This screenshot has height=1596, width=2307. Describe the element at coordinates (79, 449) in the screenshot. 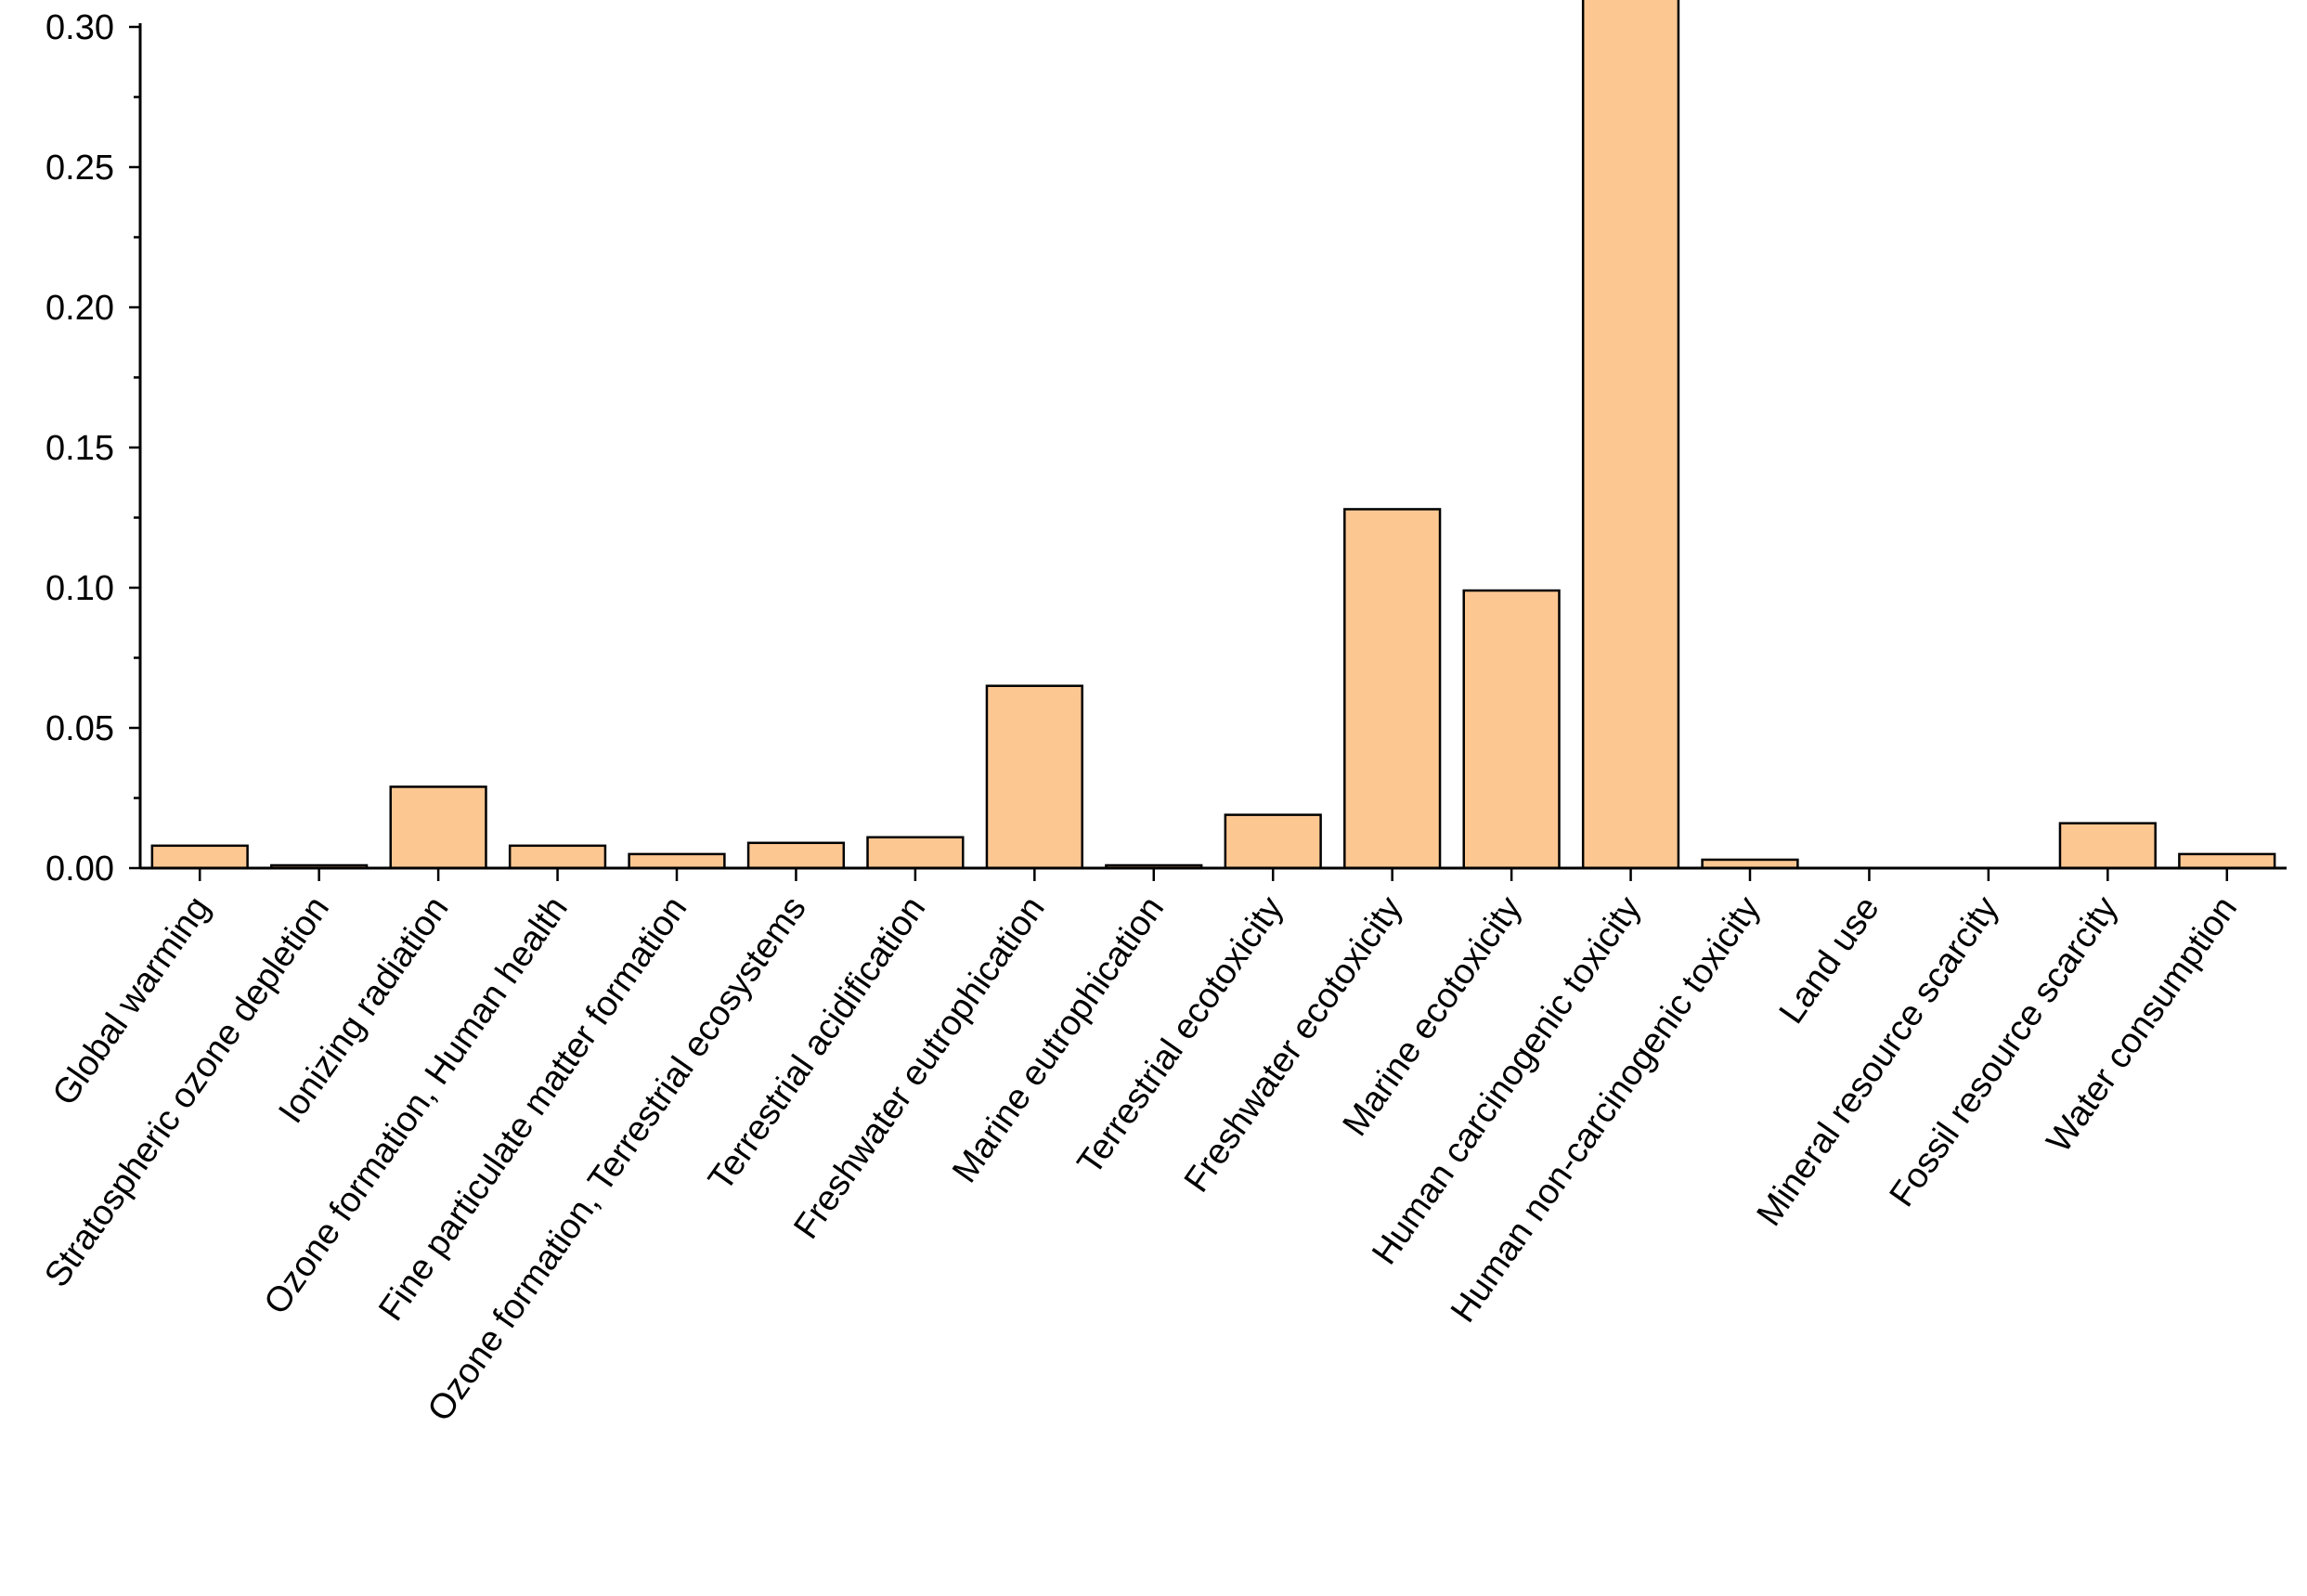

I see `y-tick-label: 0.15` at that location.